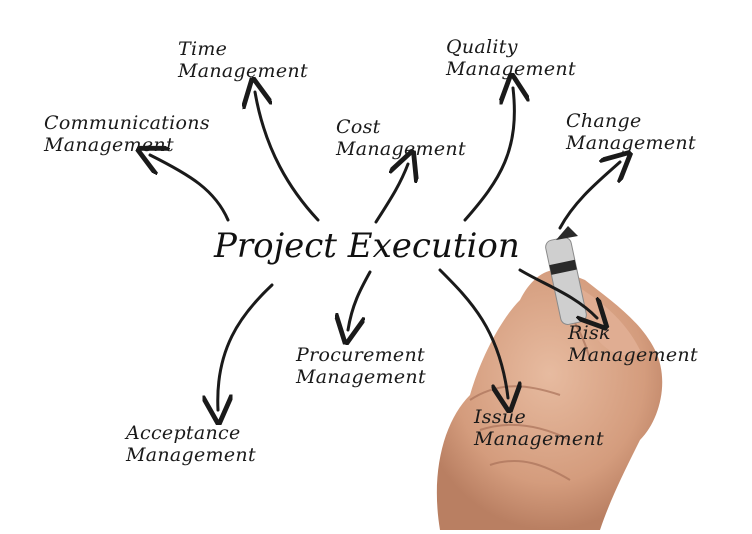  Describe the element at coordinates (391, 194) in the screenshot. I see `arrow-to-cost` at that location.